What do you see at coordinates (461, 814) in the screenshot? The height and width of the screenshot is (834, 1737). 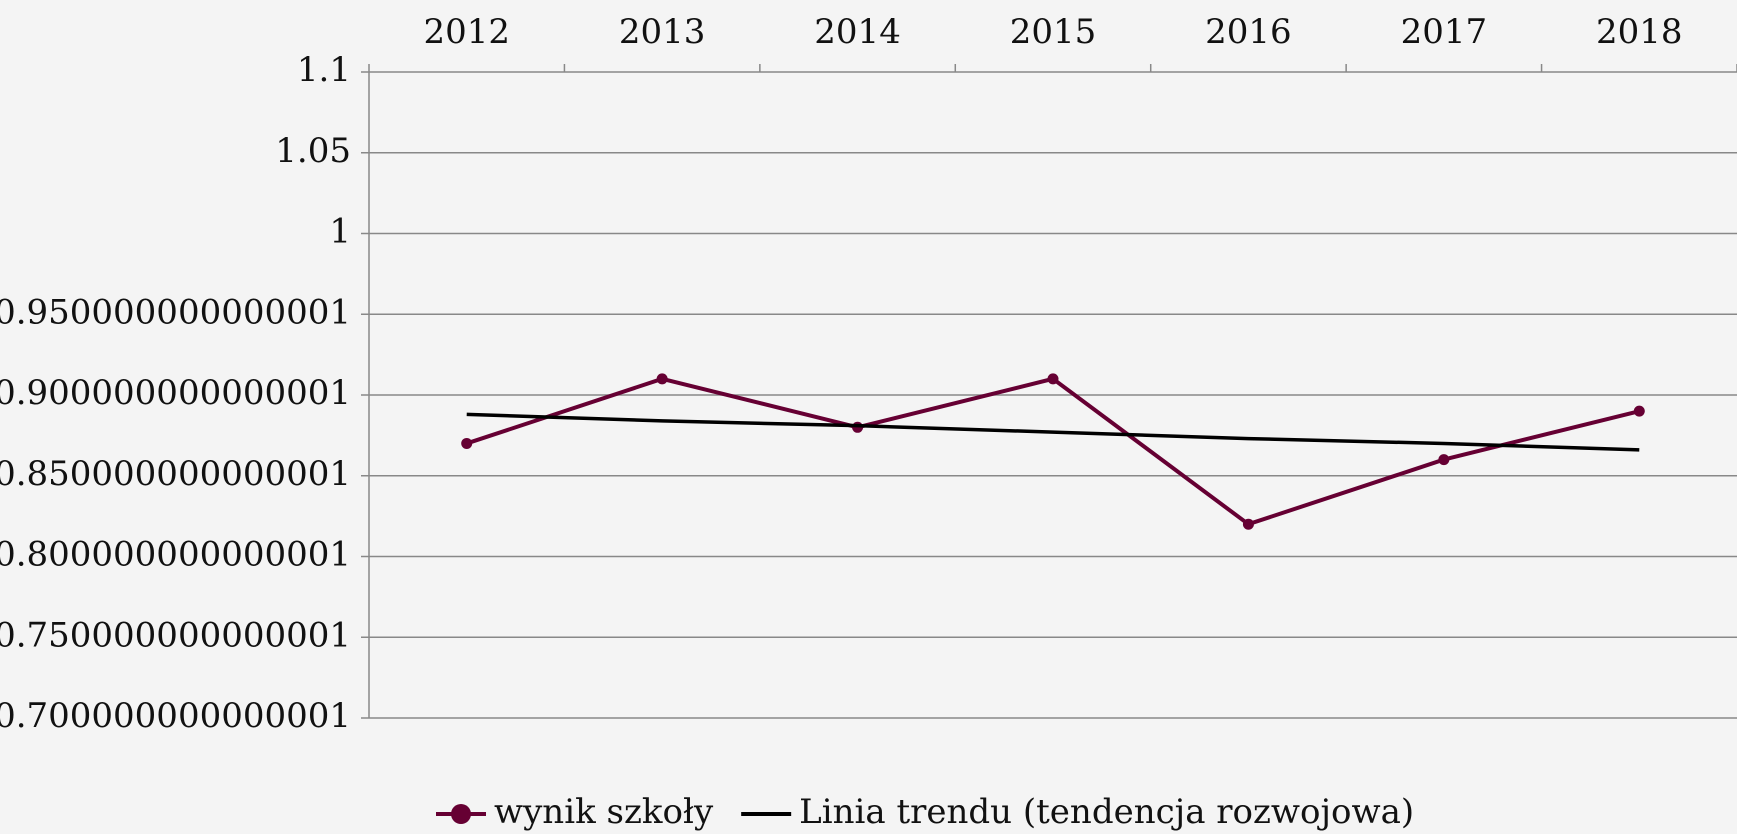 I see `legend-marker` at bounding box center [461, 814].